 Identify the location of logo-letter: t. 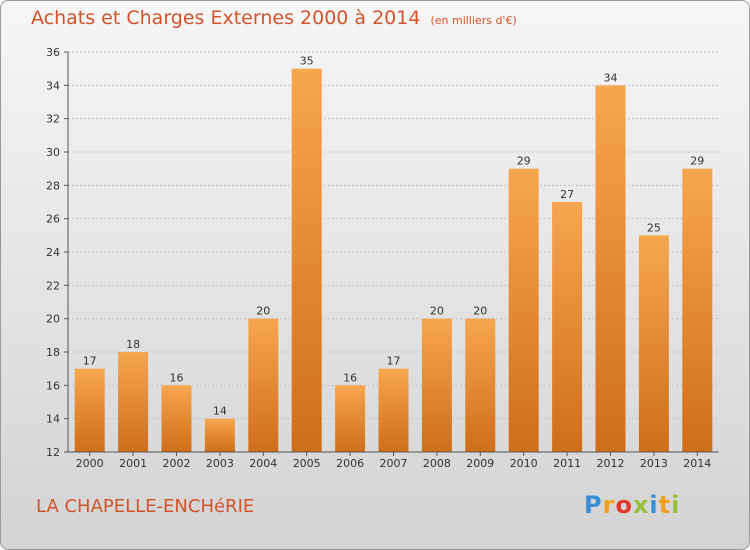
(665, 505).